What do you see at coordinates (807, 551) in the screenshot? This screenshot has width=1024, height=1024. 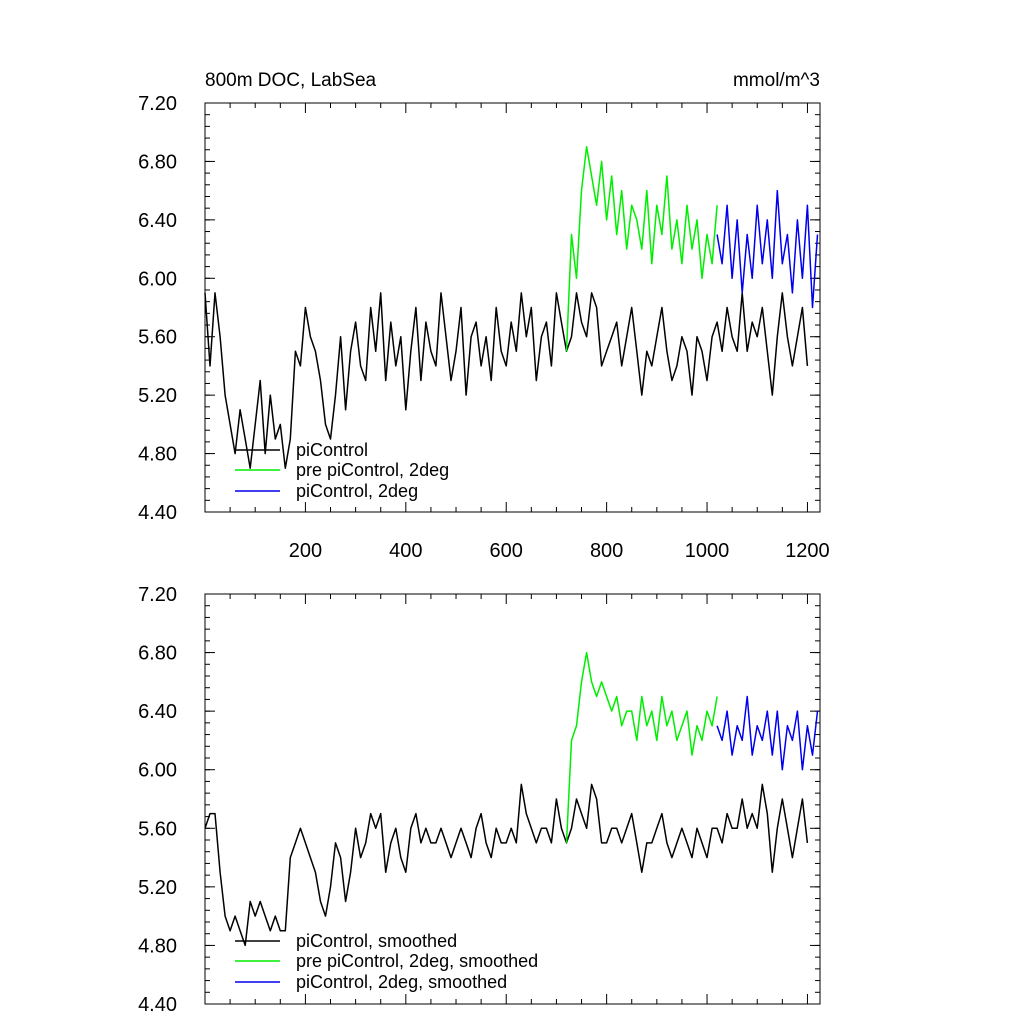 I see `top-xtick-label: 1200` at bounding box center [807, 551].